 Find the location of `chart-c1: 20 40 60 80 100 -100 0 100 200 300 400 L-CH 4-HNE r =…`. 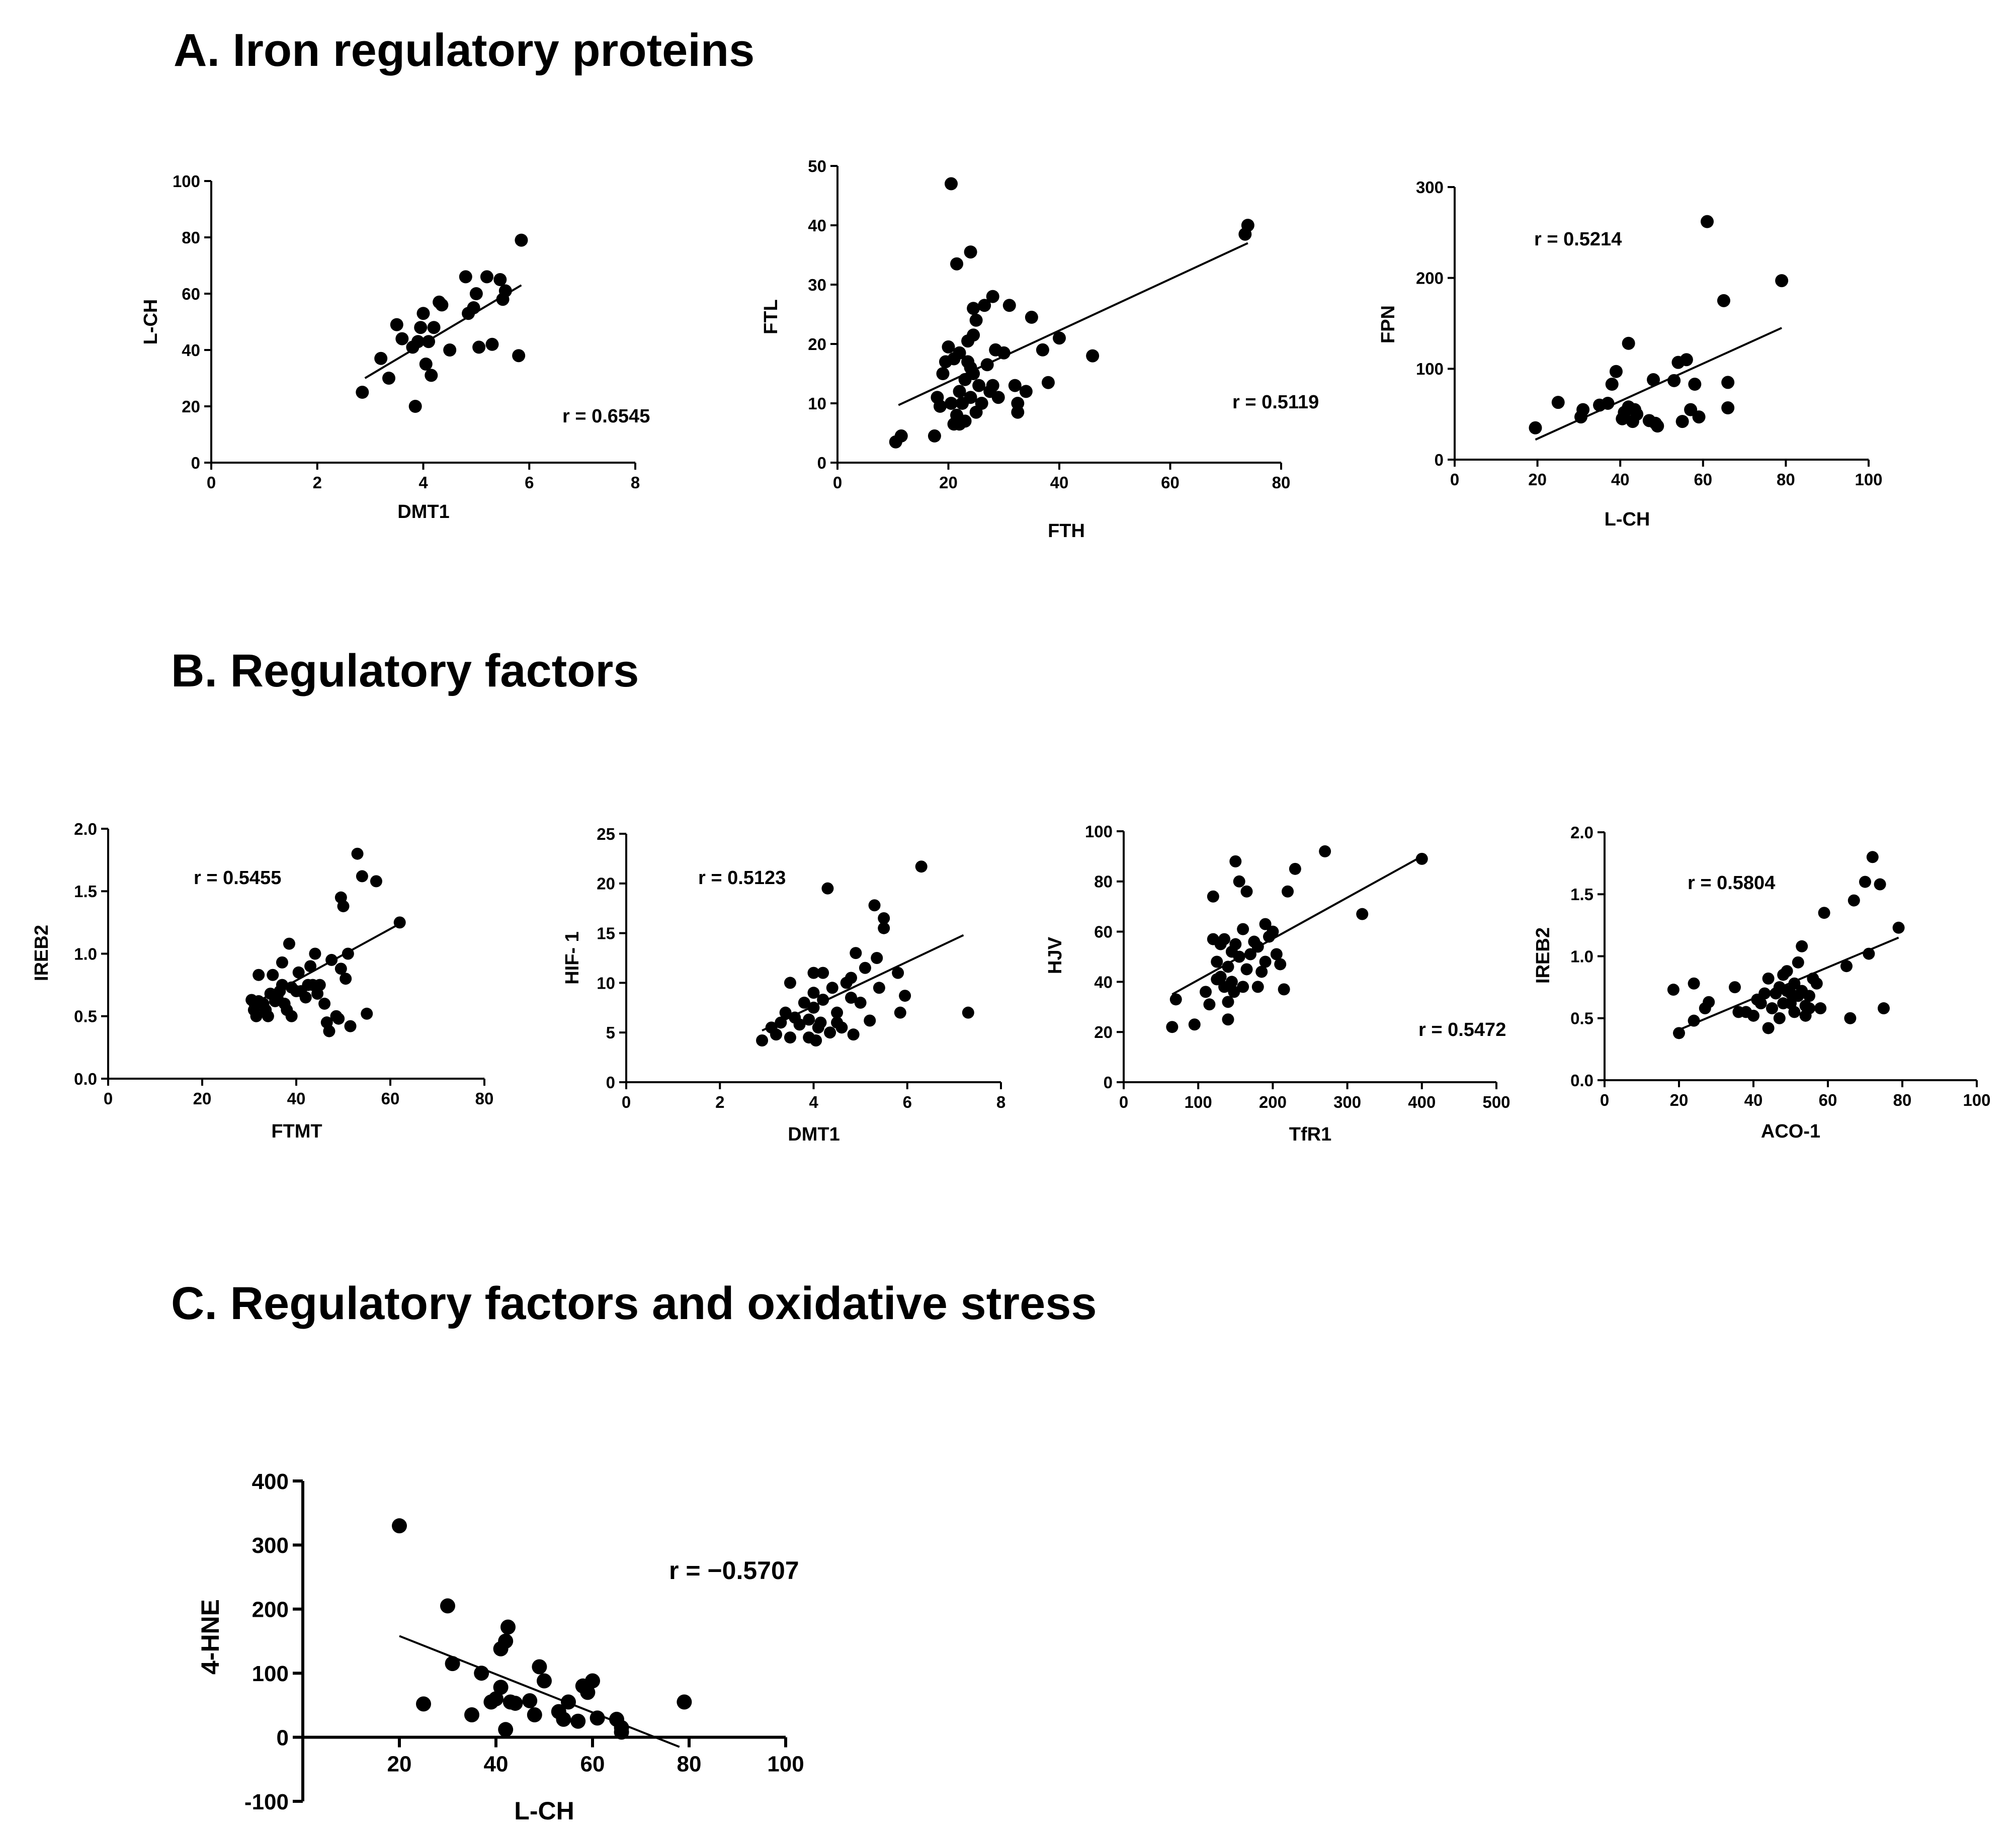

chart-c1: 20 40 60 80 100 -100 0 100 200 300 400 L-CH 4-HNE r =… is located at coordinates (500, 1647).